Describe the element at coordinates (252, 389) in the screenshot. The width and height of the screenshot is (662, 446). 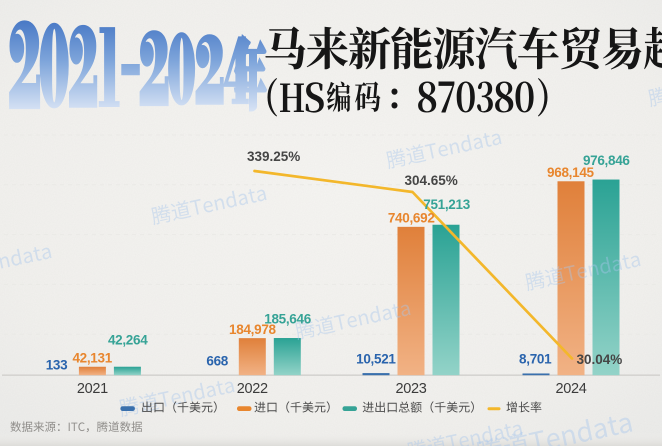
I see `svg-text: 2022` at that location.